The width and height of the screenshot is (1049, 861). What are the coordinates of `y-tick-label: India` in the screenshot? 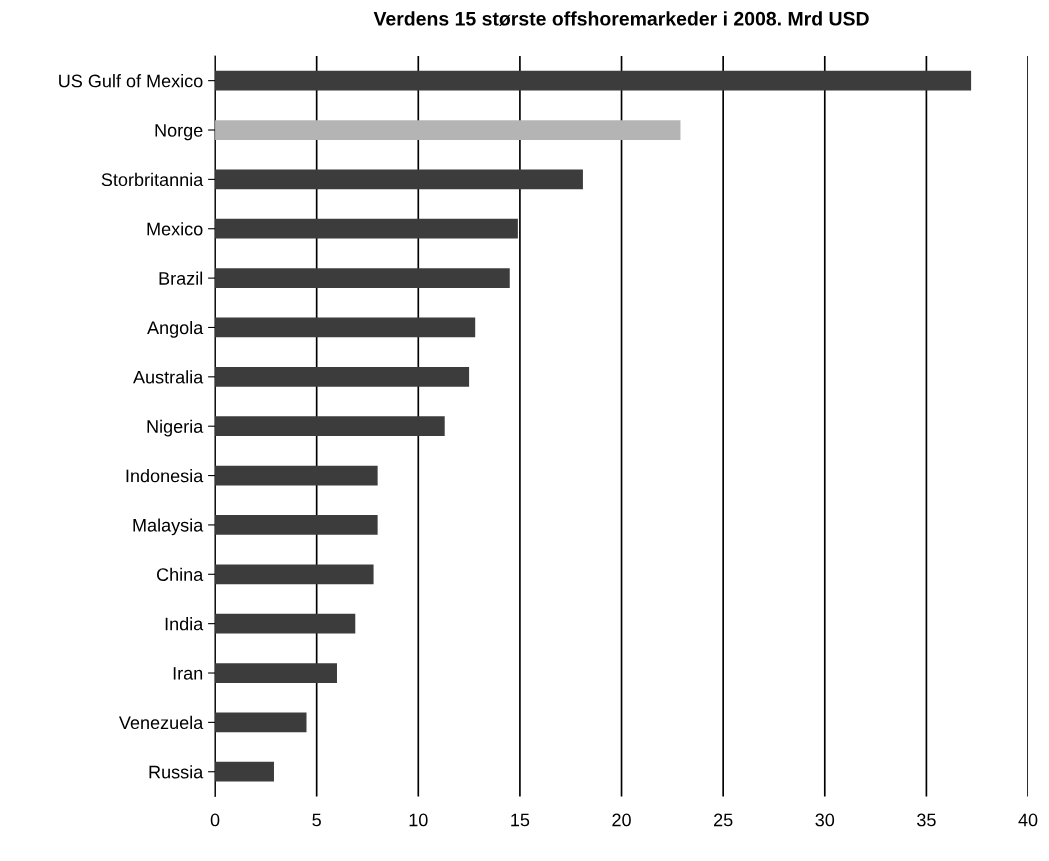 It's located at (184, 624).